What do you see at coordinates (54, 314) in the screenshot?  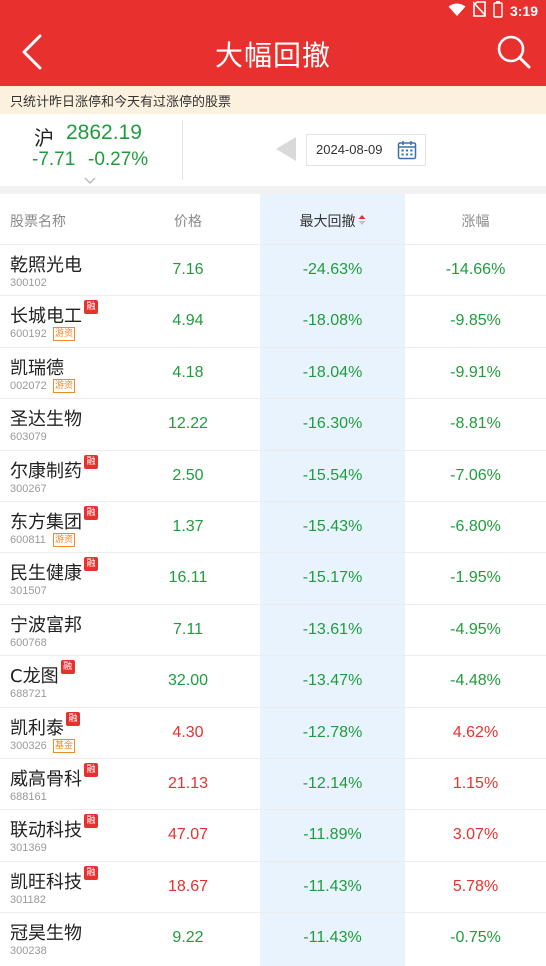 I see `stock-name-cell: 长城电工融` at bounding box center [54, 314].